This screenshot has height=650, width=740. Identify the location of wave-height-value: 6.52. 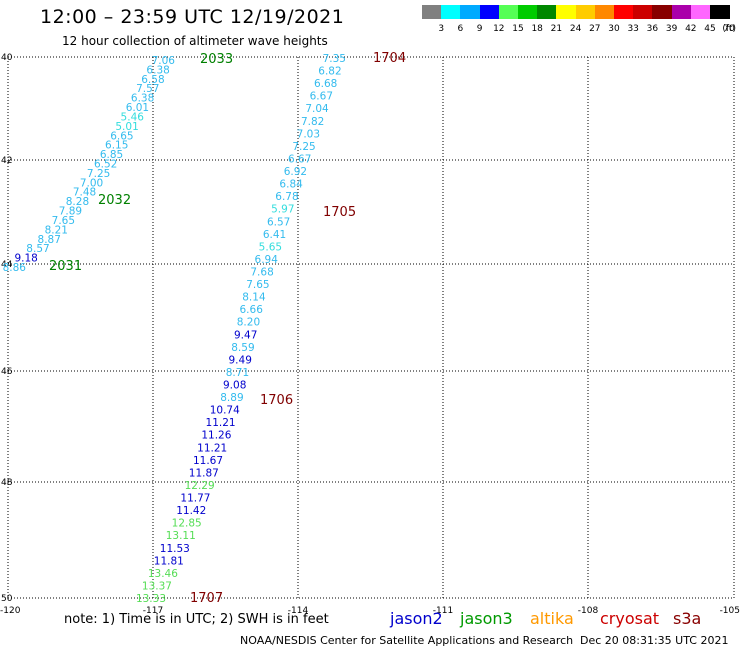
(105, 165).